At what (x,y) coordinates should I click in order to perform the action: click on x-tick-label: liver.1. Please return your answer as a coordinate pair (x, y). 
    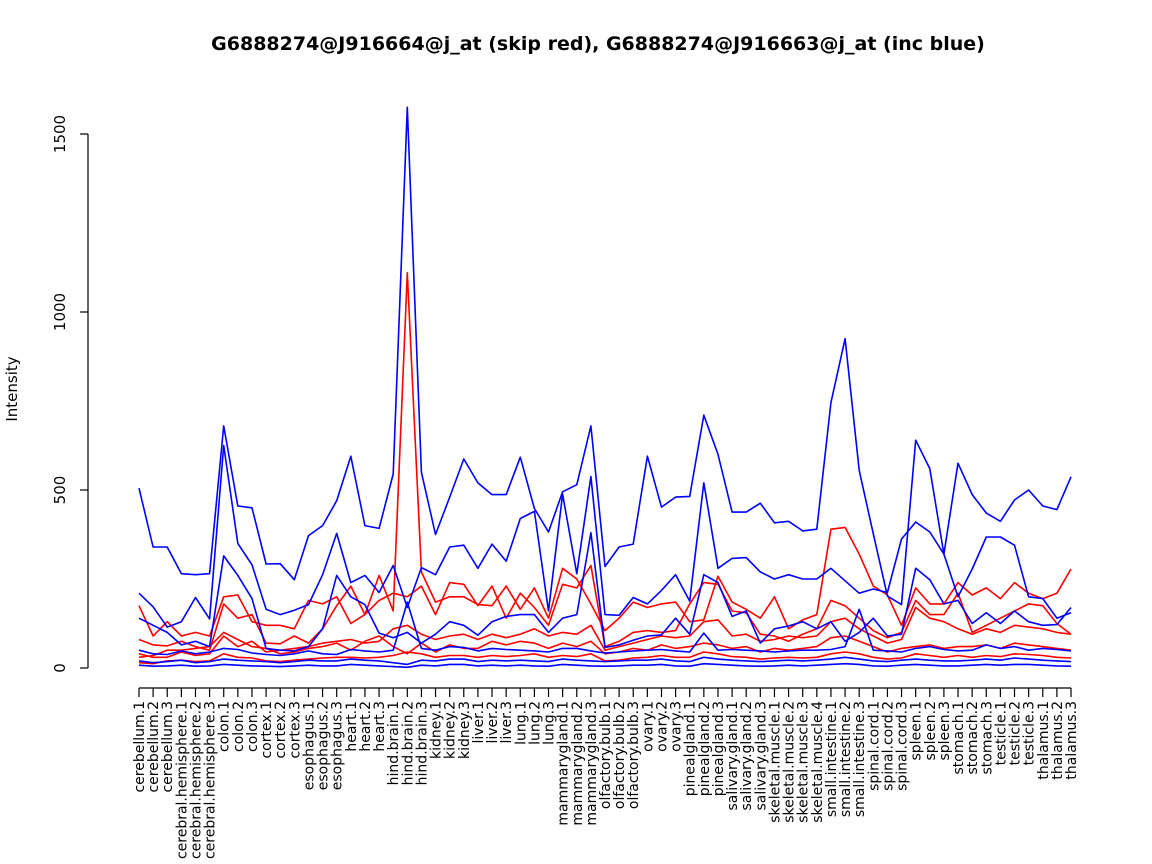
    Looking at the image, I should click on (479, 722).